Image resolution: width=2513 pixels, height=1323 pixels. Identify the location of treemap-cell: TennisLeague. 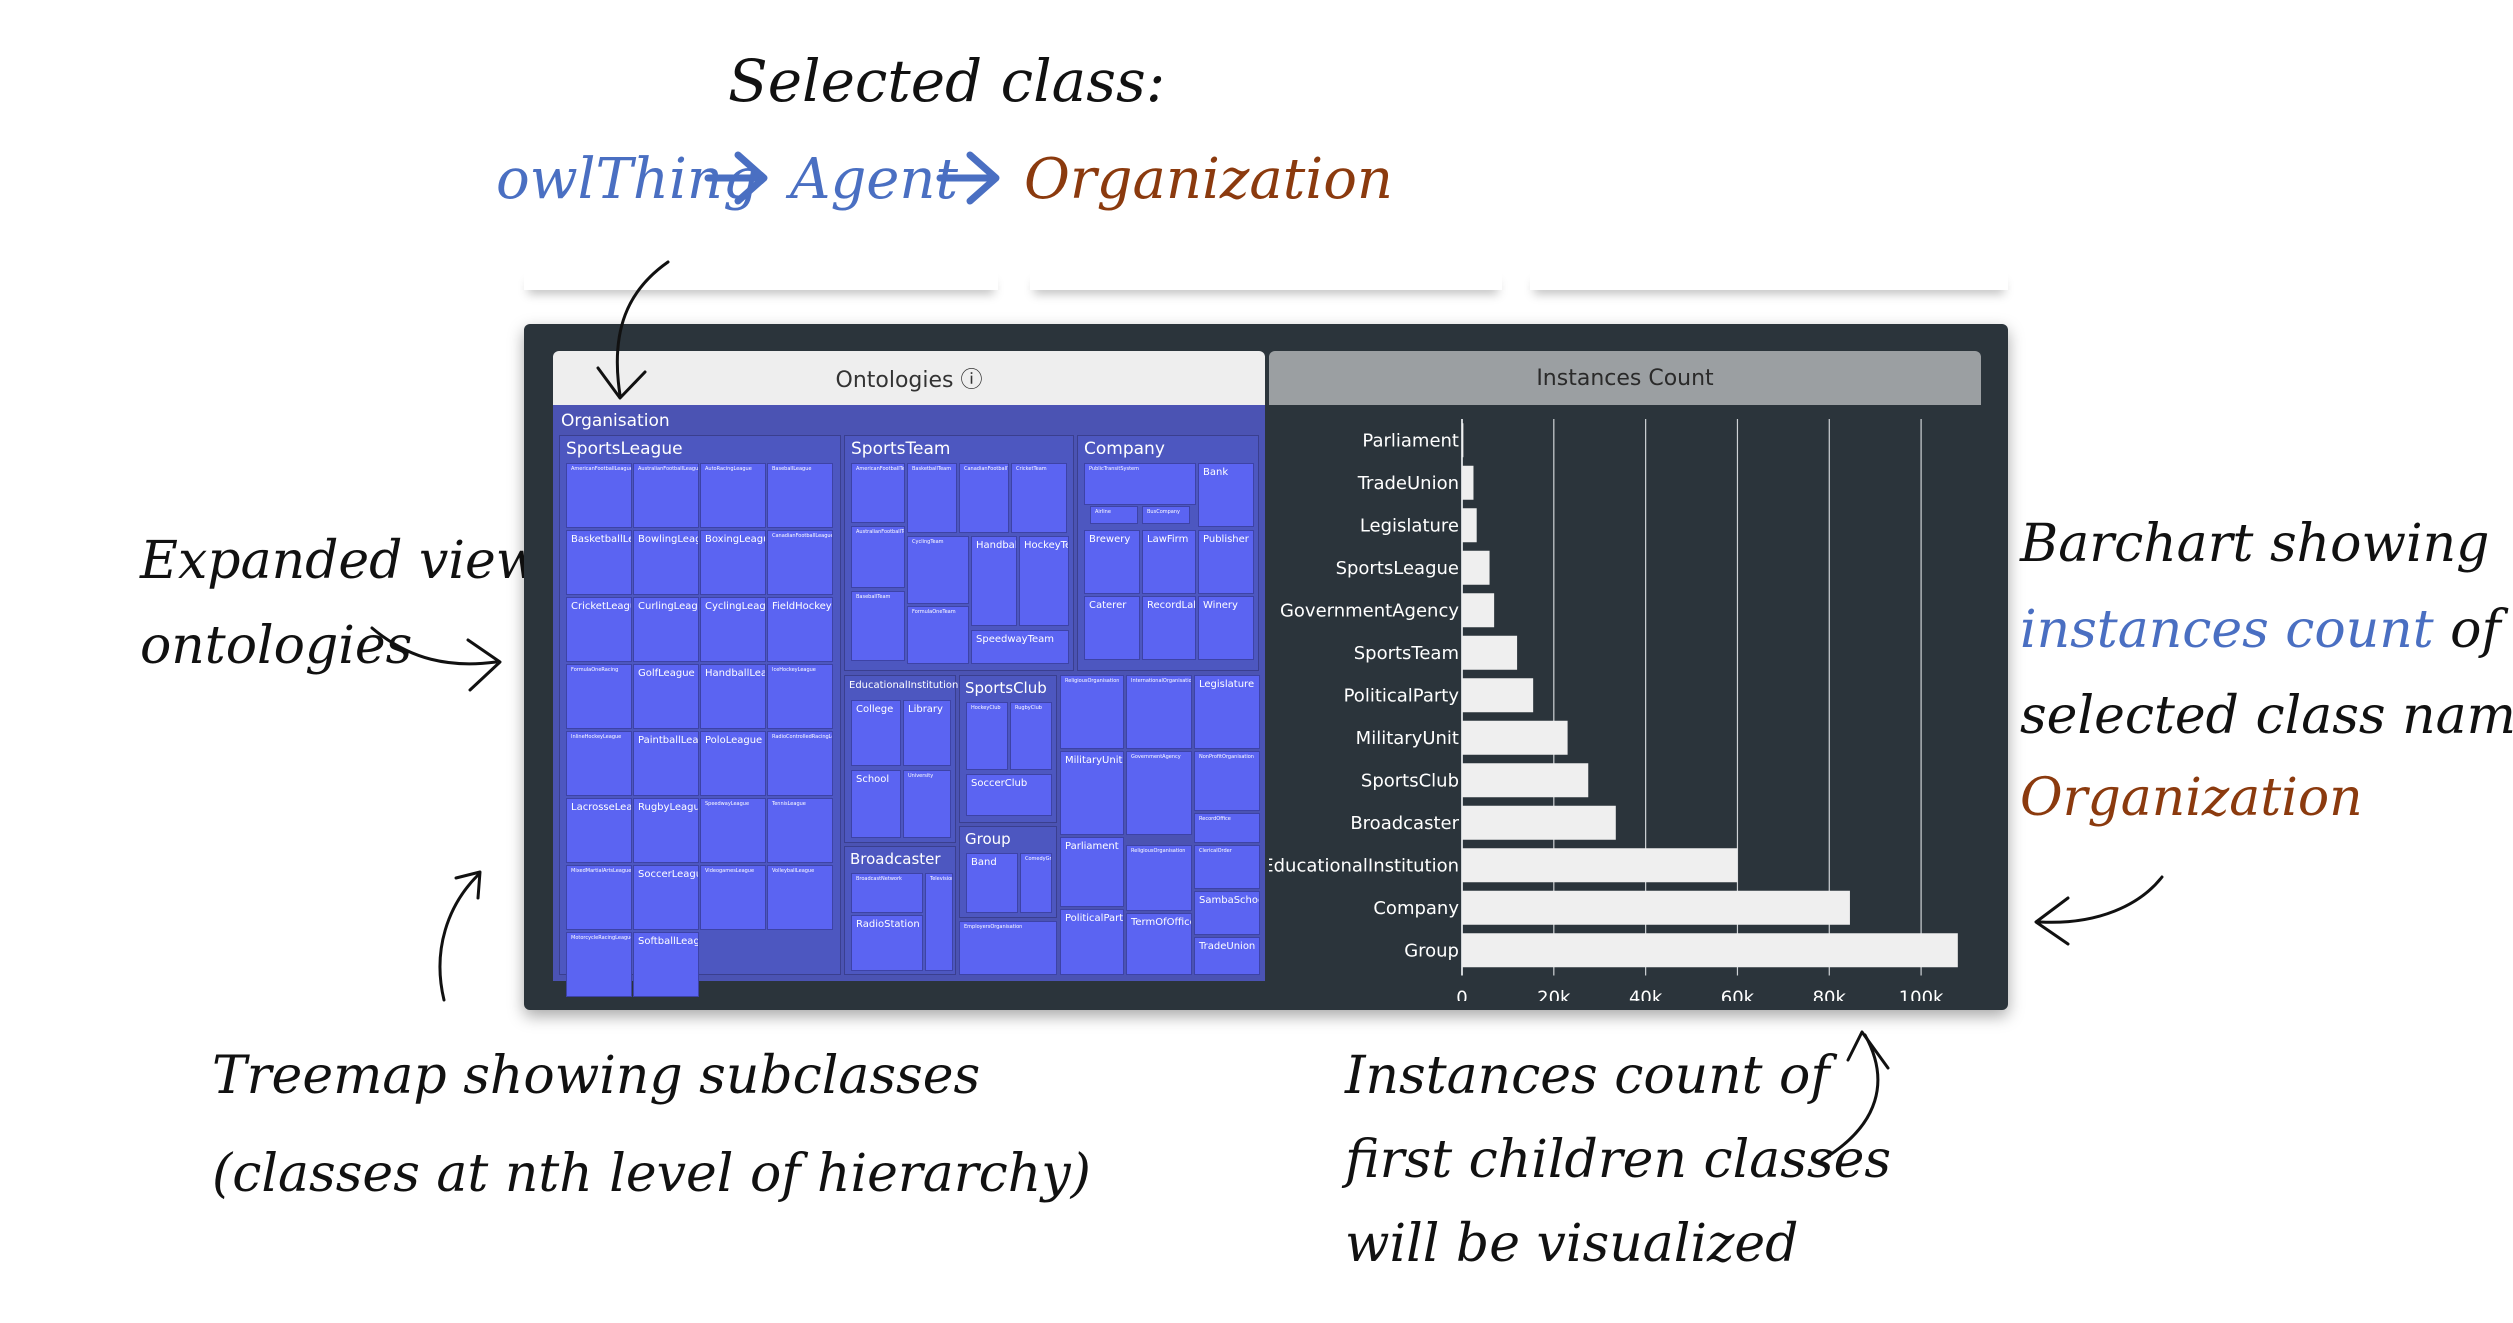
(800, 830).